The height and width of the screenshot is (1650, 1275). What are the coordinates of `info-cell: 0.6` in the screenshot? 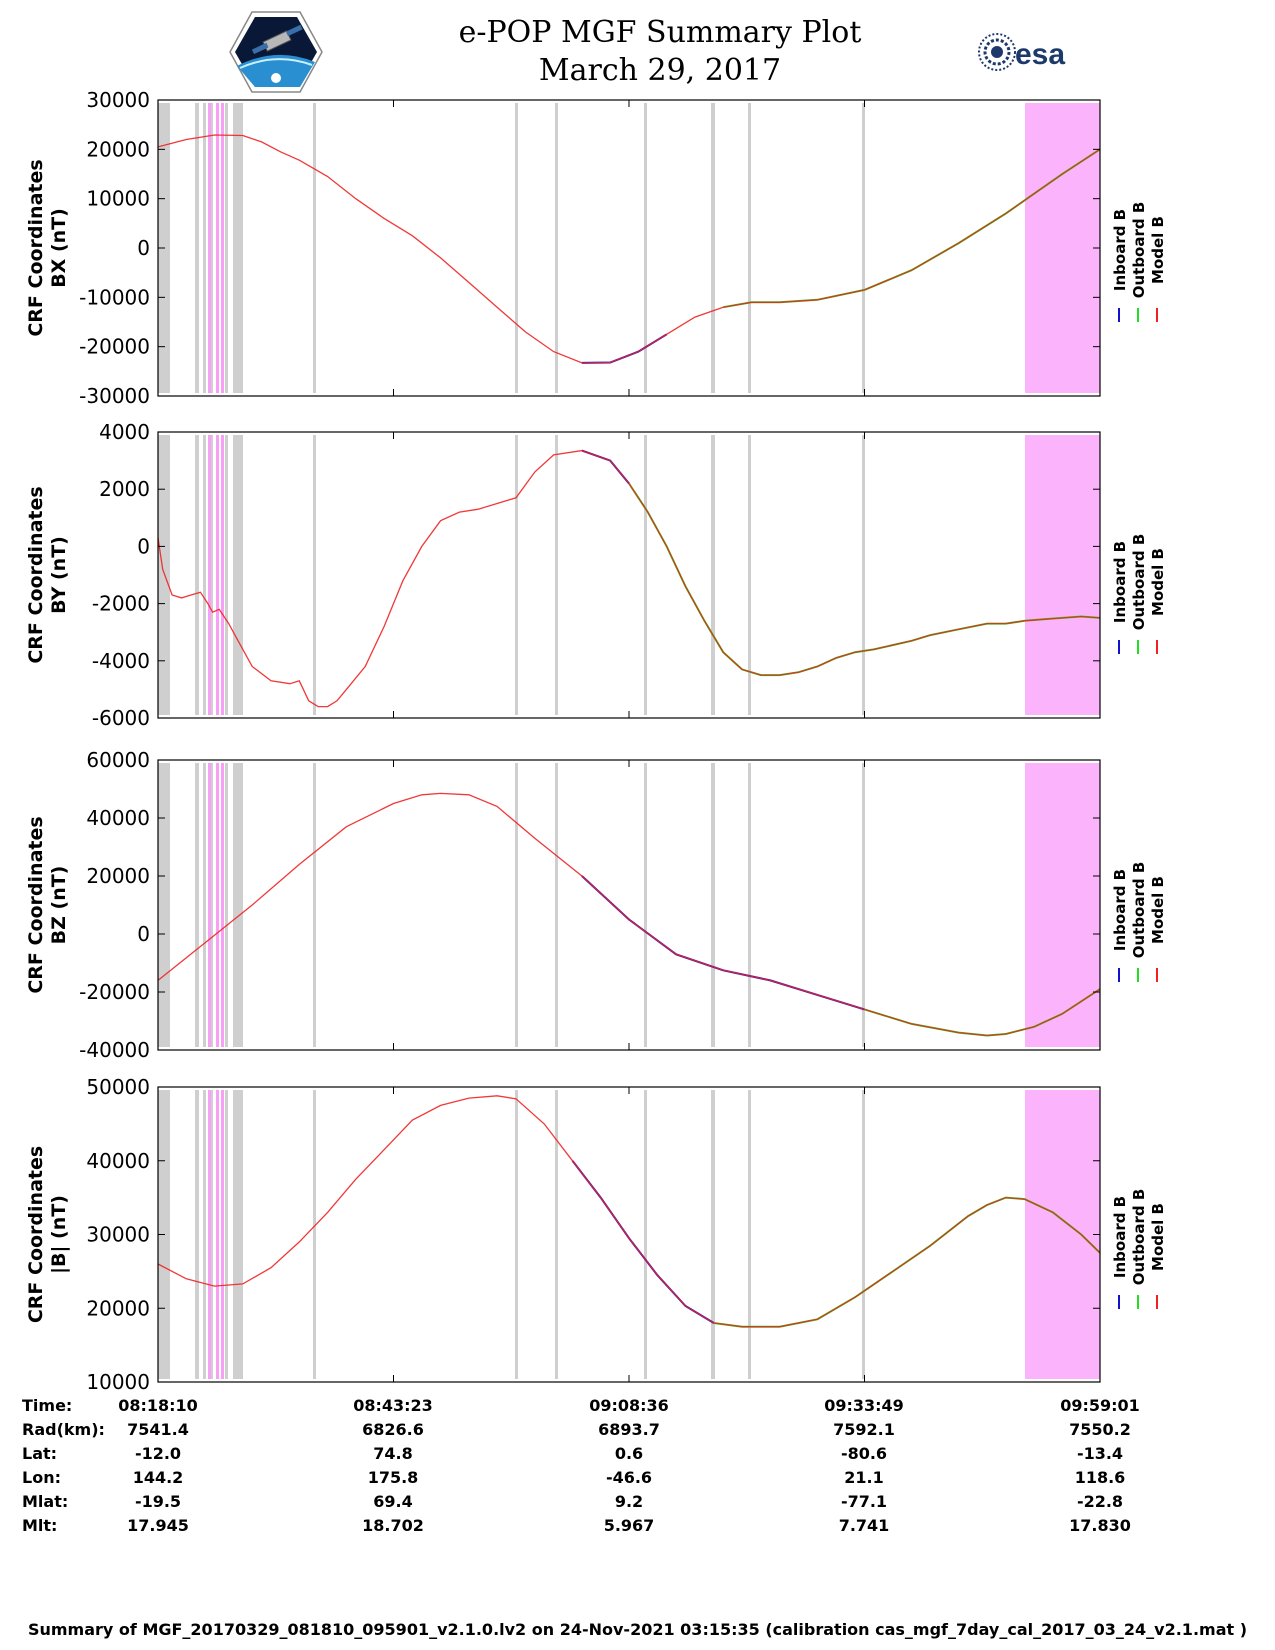 It's located at (629, 1453).